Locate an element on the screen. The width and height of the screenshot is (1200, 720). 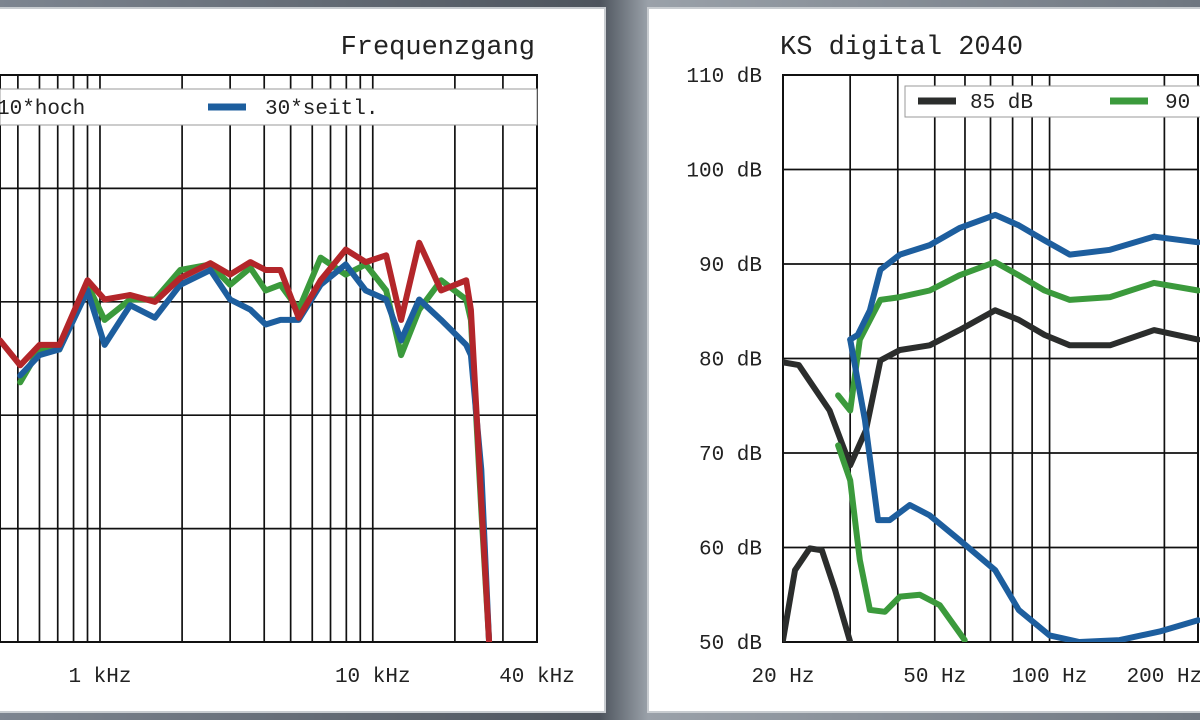
legend-box is located at coordinates (269, 107).